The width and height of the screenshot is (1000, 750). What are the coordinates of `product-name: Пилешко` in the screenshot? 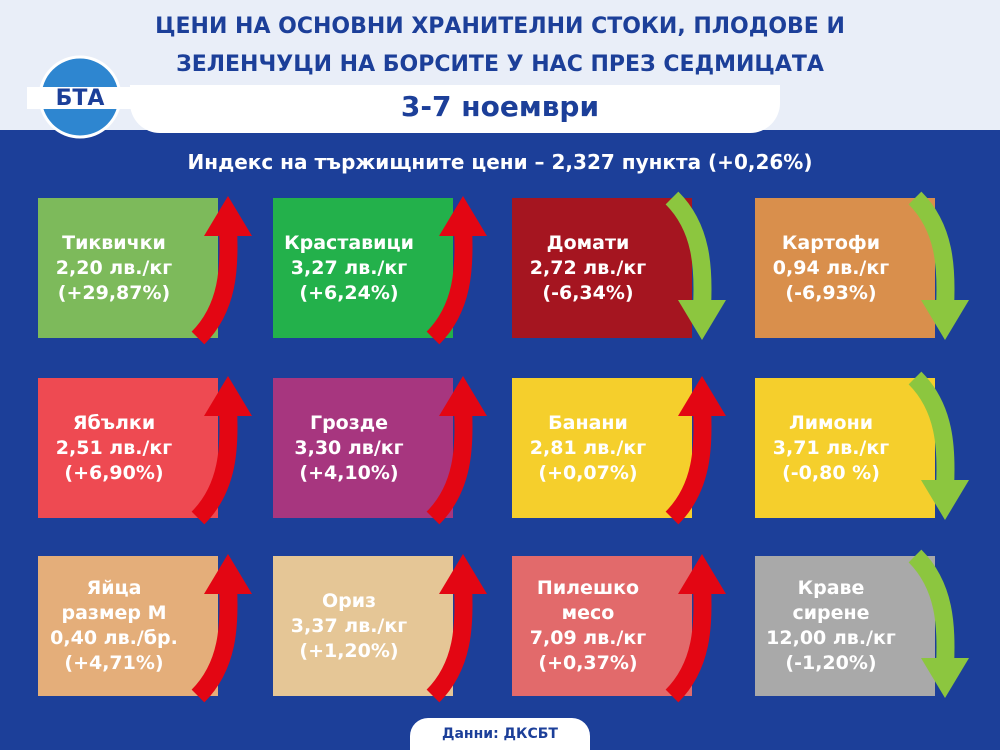 It's located at (588, 588).